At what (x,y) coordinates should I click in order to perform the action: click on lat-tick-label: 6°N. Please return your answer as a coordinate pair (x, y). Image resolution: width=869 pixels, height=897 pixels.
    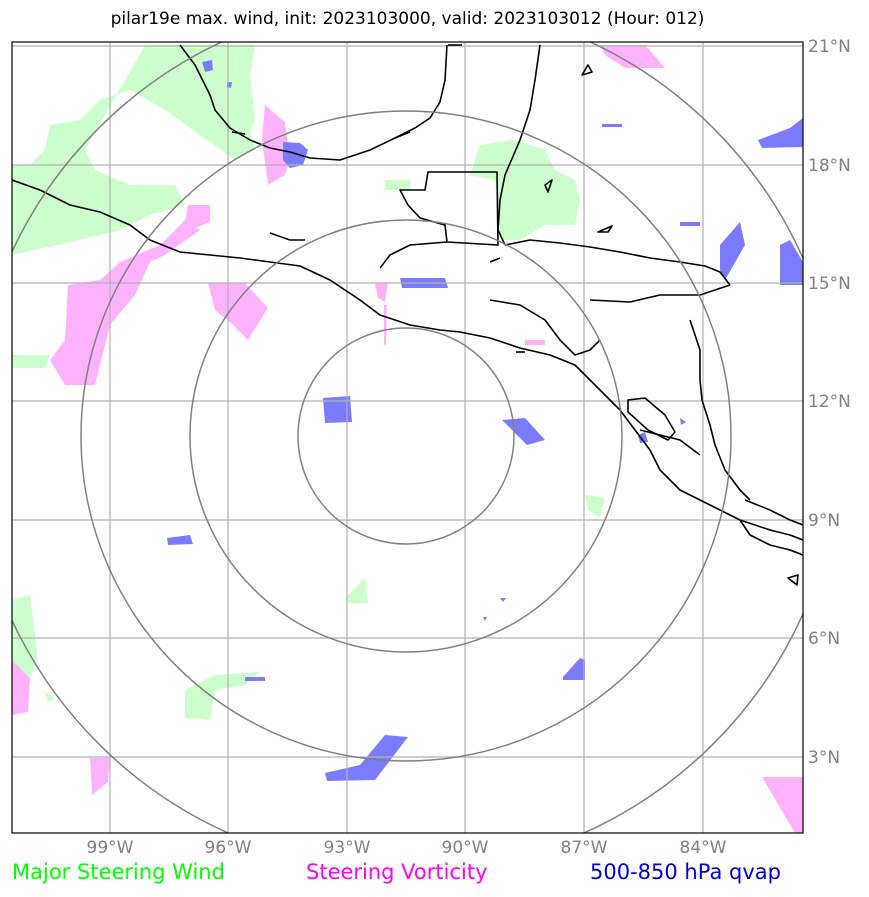
    Looking at the image, I should click on (824, 639).